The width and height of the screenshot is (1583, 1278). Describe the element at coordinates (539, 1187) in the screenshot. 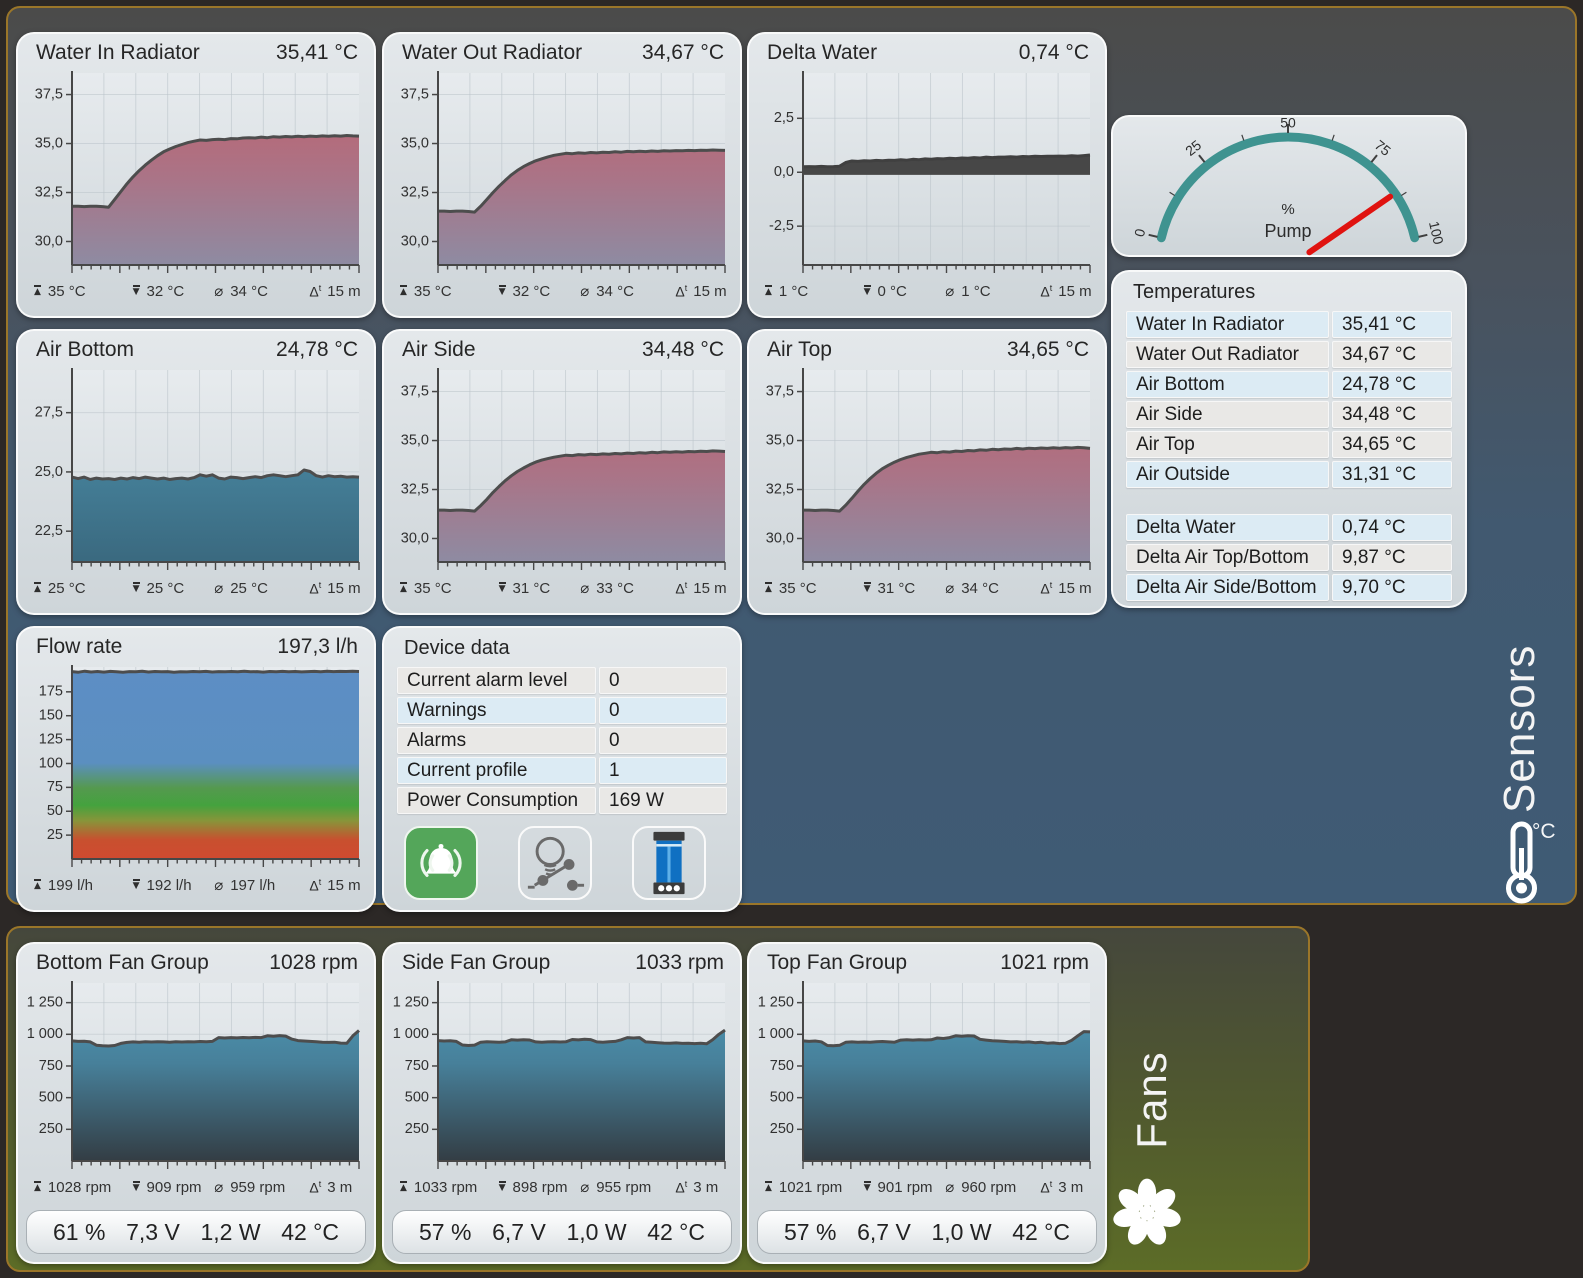

I see `stat-min: ▼ 898 rpm` at that location.